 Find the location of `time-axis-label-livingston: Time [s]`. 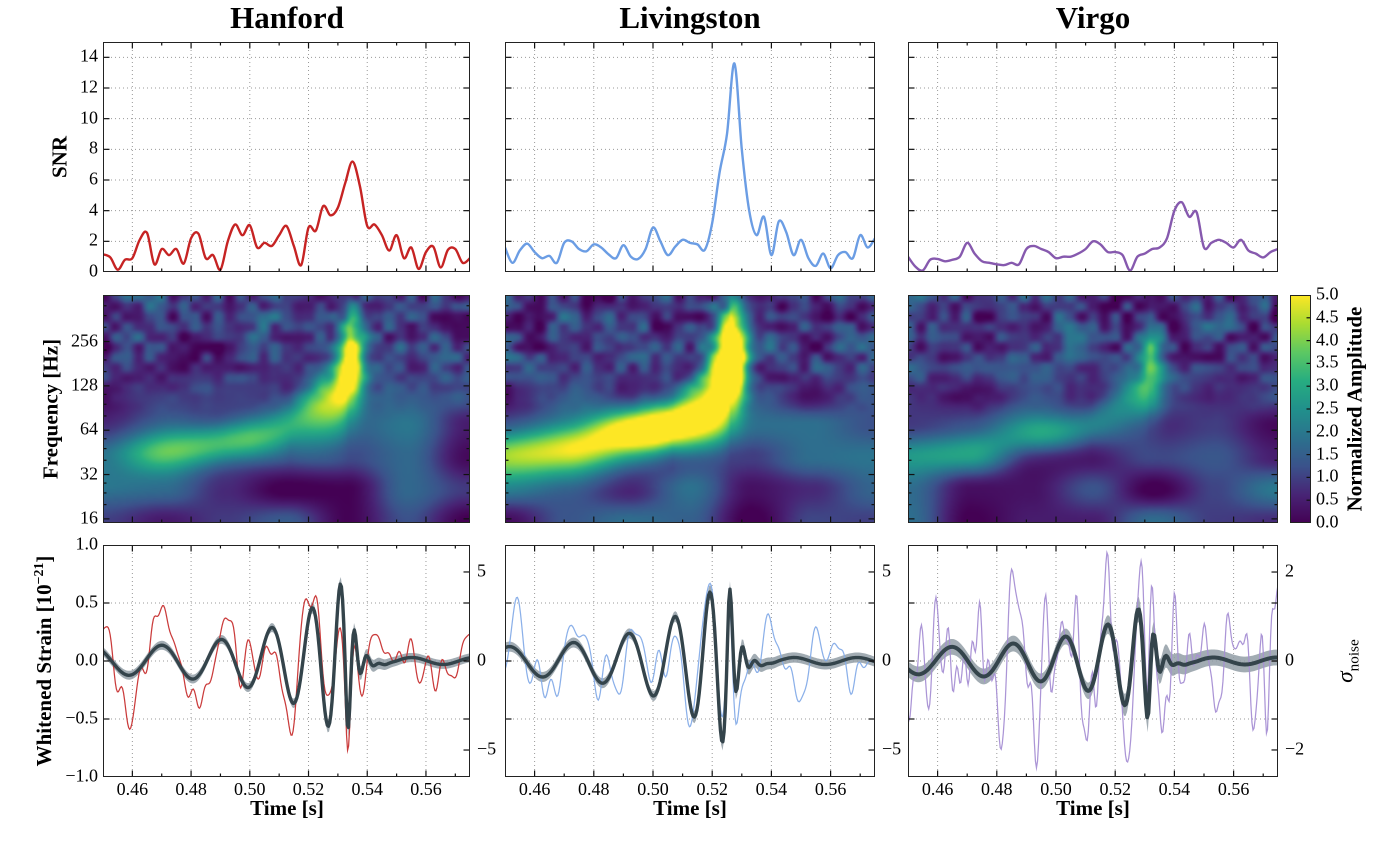

time-axis-label-livingston: Time [s] is located at coordinates (690, 808).